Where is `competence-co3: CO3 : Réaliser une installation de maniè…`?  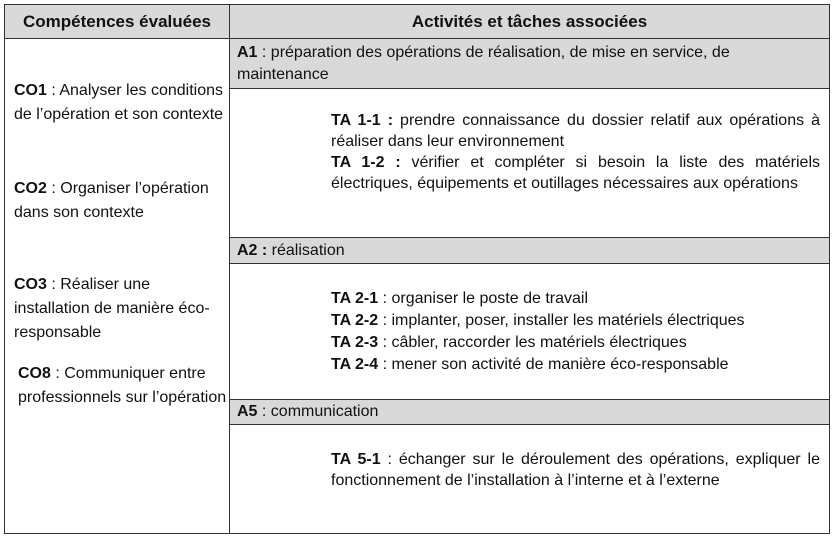
competence-co3: CO3 : Réaliser une installation de maniè… is located at coordinates (112, 308).